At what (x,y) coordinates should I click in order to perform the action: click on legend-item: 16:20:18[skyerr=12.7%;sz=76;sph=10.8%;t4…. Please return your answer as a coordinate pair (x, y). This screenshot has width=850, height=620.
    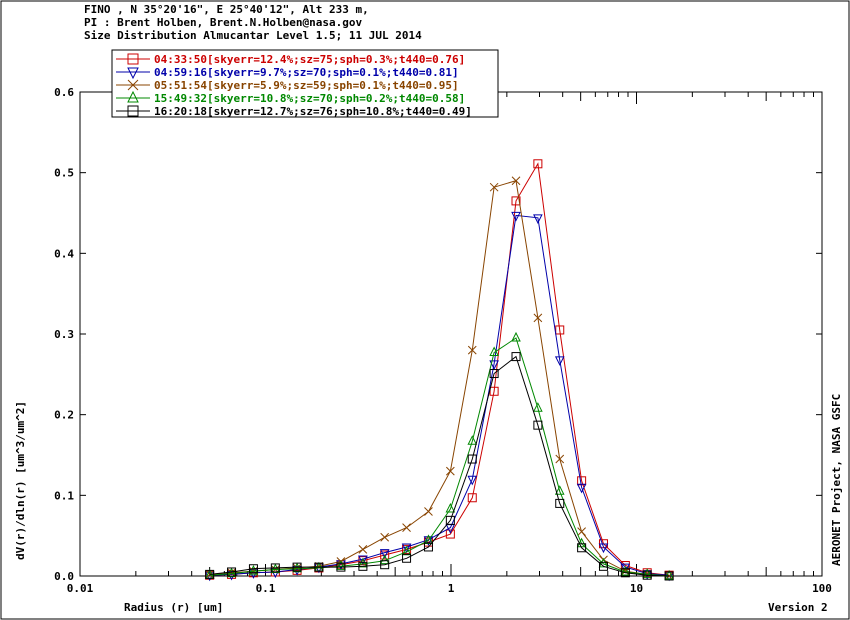
    Looking at the image, I should click on (294, 111).